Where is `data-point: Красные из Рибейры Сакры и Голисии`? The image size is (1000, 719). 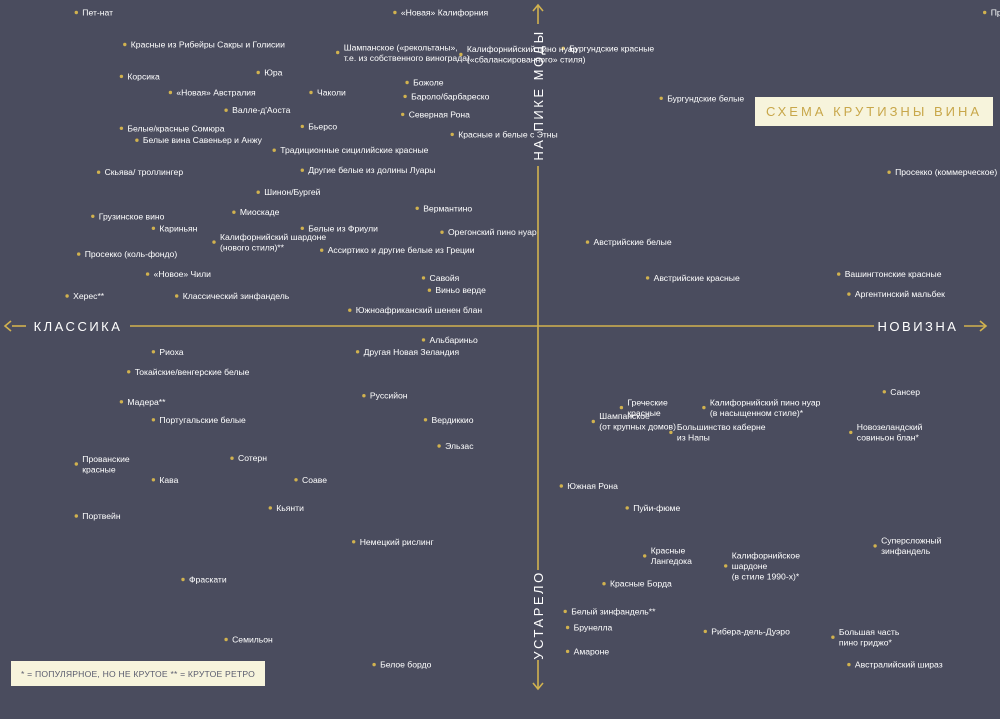 data-point: Красные из Рибейры Сакры и Голисии is located at coordinates (204, 45).